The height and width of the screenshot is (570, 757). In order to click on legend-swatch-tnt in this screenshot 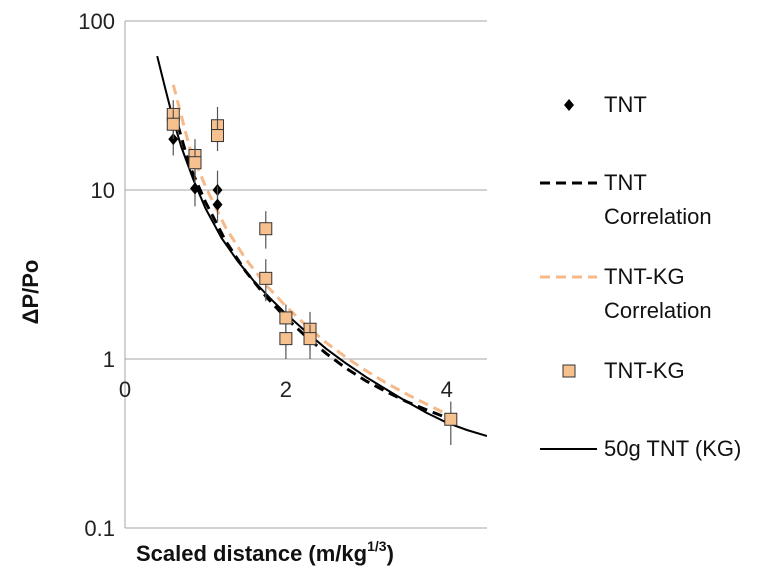, I will do `click(569, 105)`.